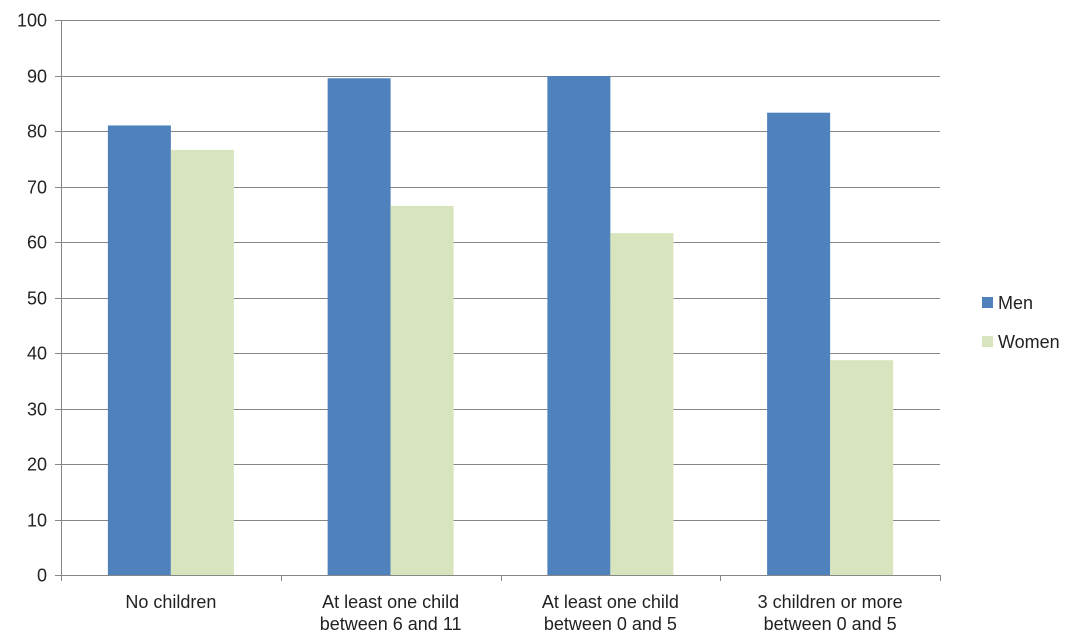 This screenshot has width=1076, height=635. Describe the element at coordinates (37, 243) in the screenshot. I see `y-tick-label: 60` at that location.